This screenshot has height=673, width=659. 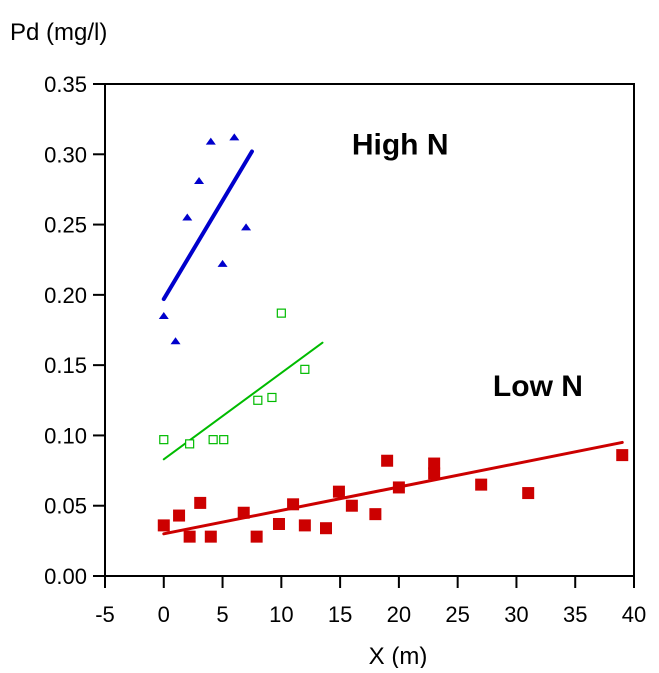 What do you see at coordinates (467, 265) in the screenshot?
I see `annotations: High N Low N` at bounding box center [467, 265].